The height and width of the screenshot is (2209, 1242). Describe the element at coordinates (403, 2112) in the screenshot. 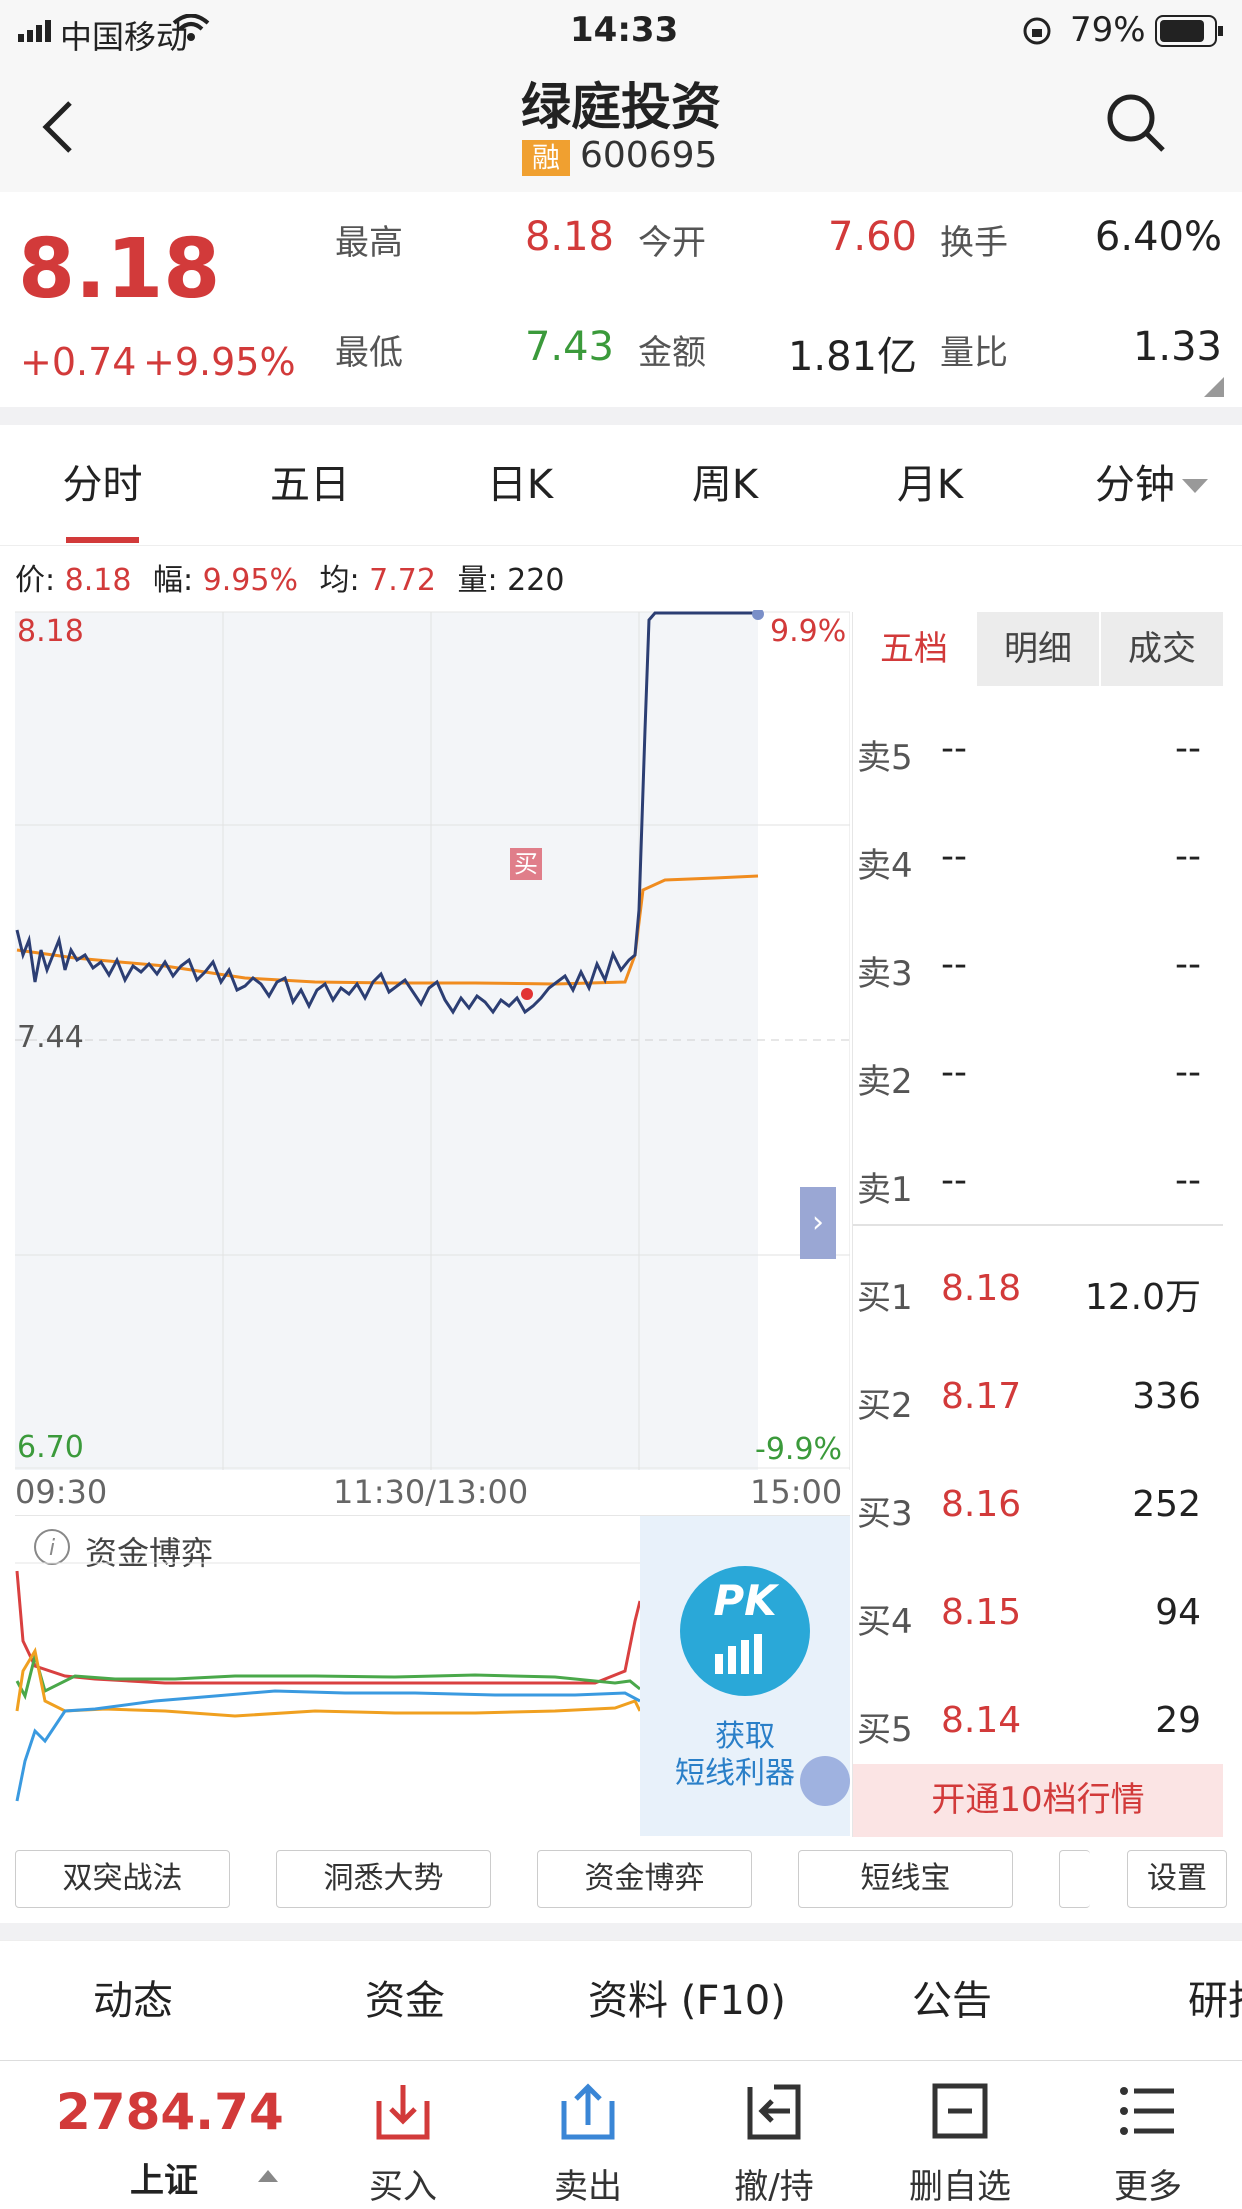

I see `buy-icon` at that location.